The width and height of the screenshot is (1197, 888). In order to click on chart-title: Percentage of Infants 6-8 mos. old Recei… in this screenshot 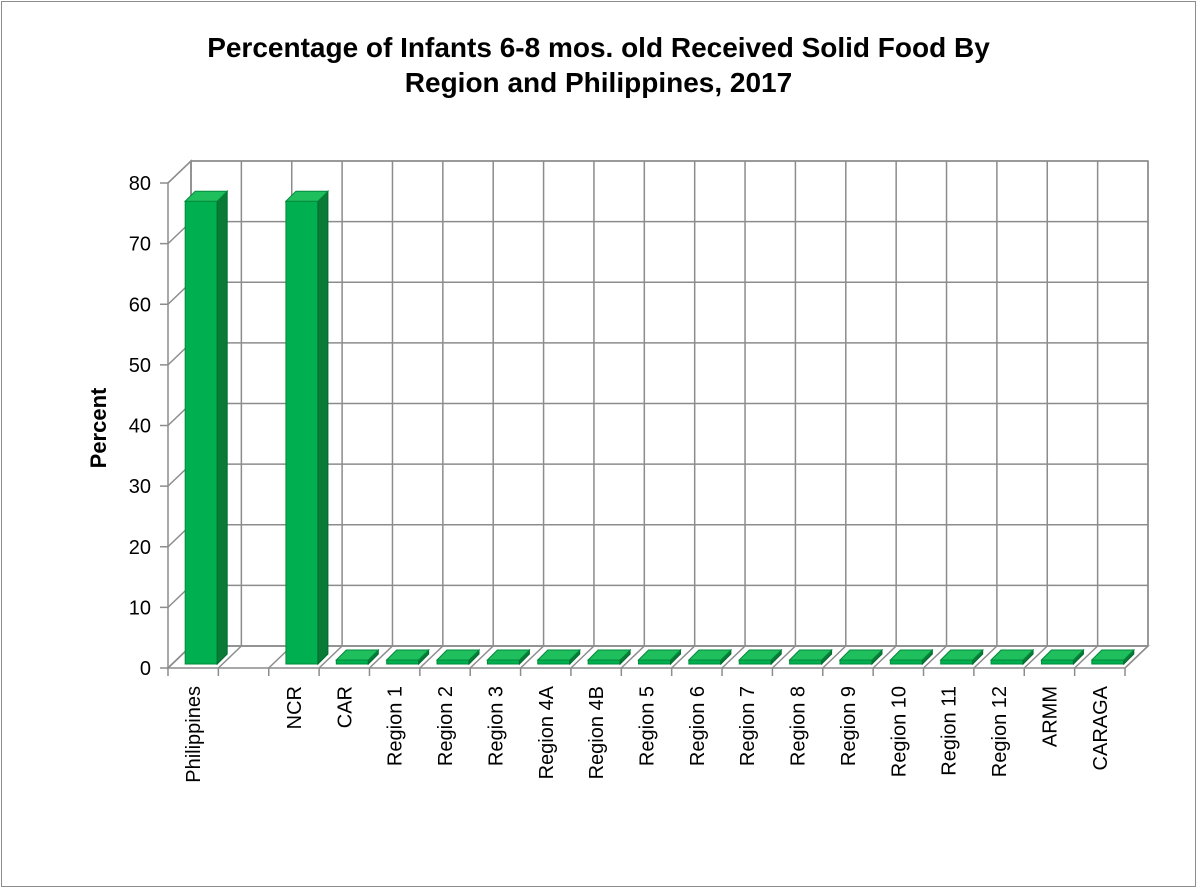, I will do `click(598, 65)`.